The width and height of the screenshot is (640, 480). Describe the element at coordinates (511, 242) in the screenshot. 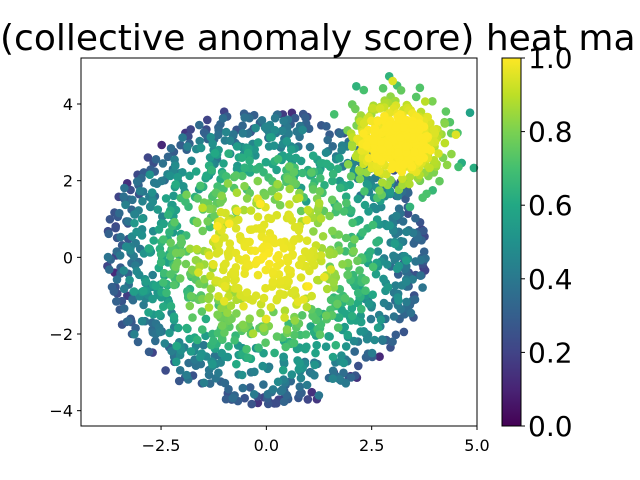

I see `colorbar-frame` at that location.